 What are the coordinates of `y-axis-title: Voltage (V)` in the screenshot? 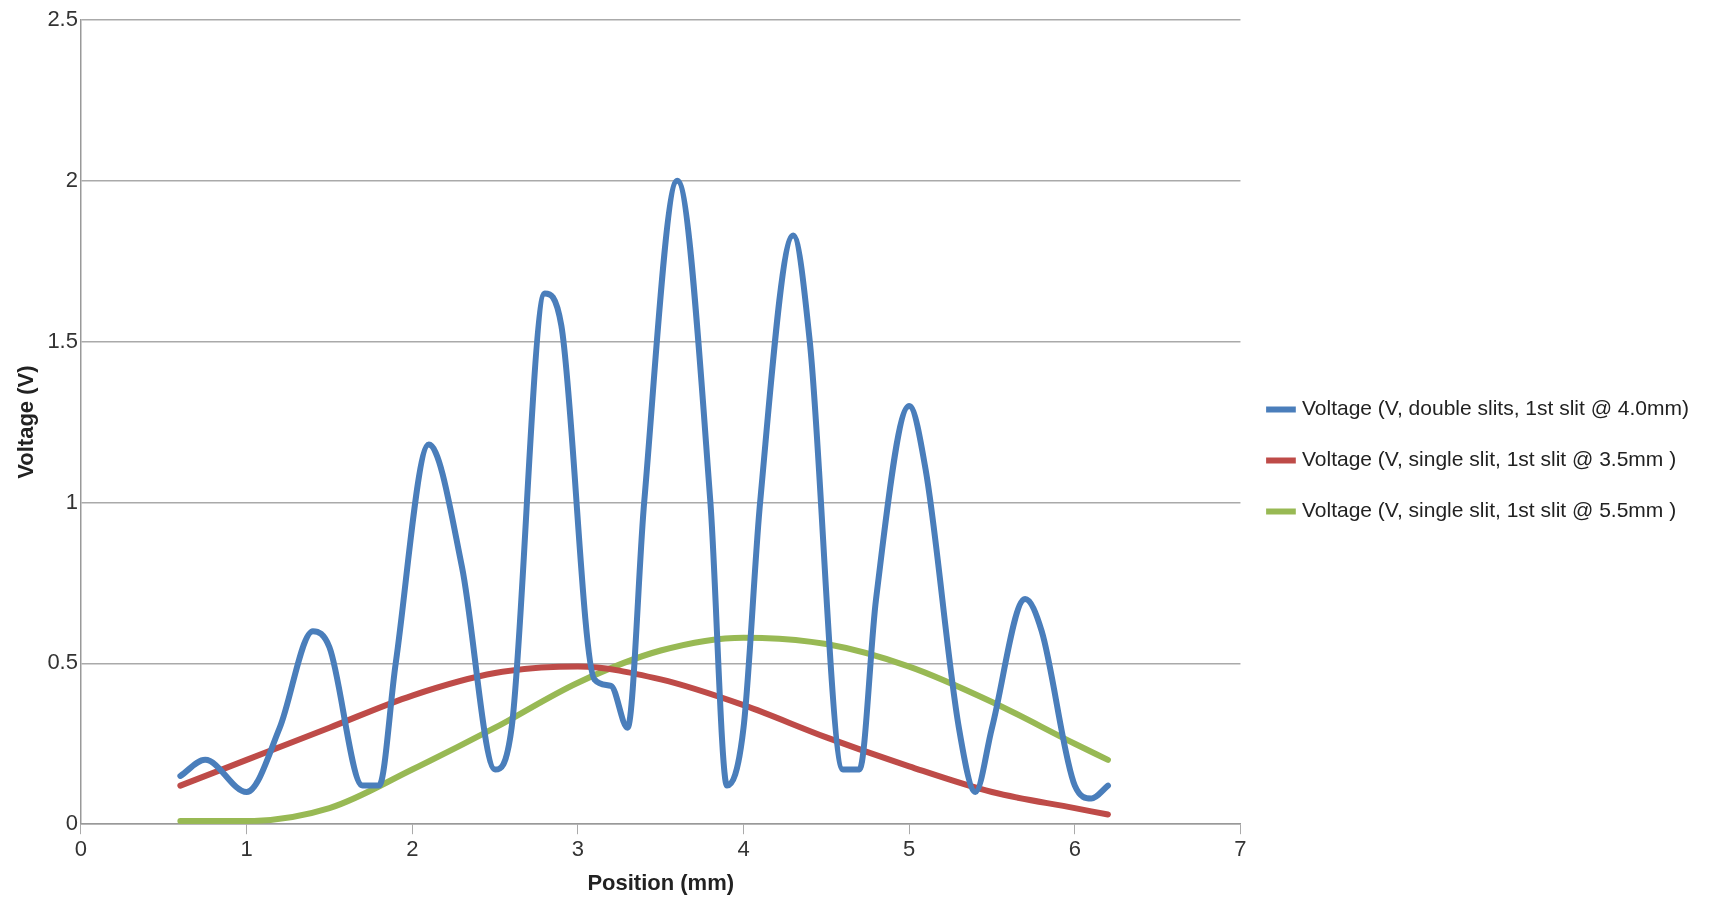 It's located at (26, 422).